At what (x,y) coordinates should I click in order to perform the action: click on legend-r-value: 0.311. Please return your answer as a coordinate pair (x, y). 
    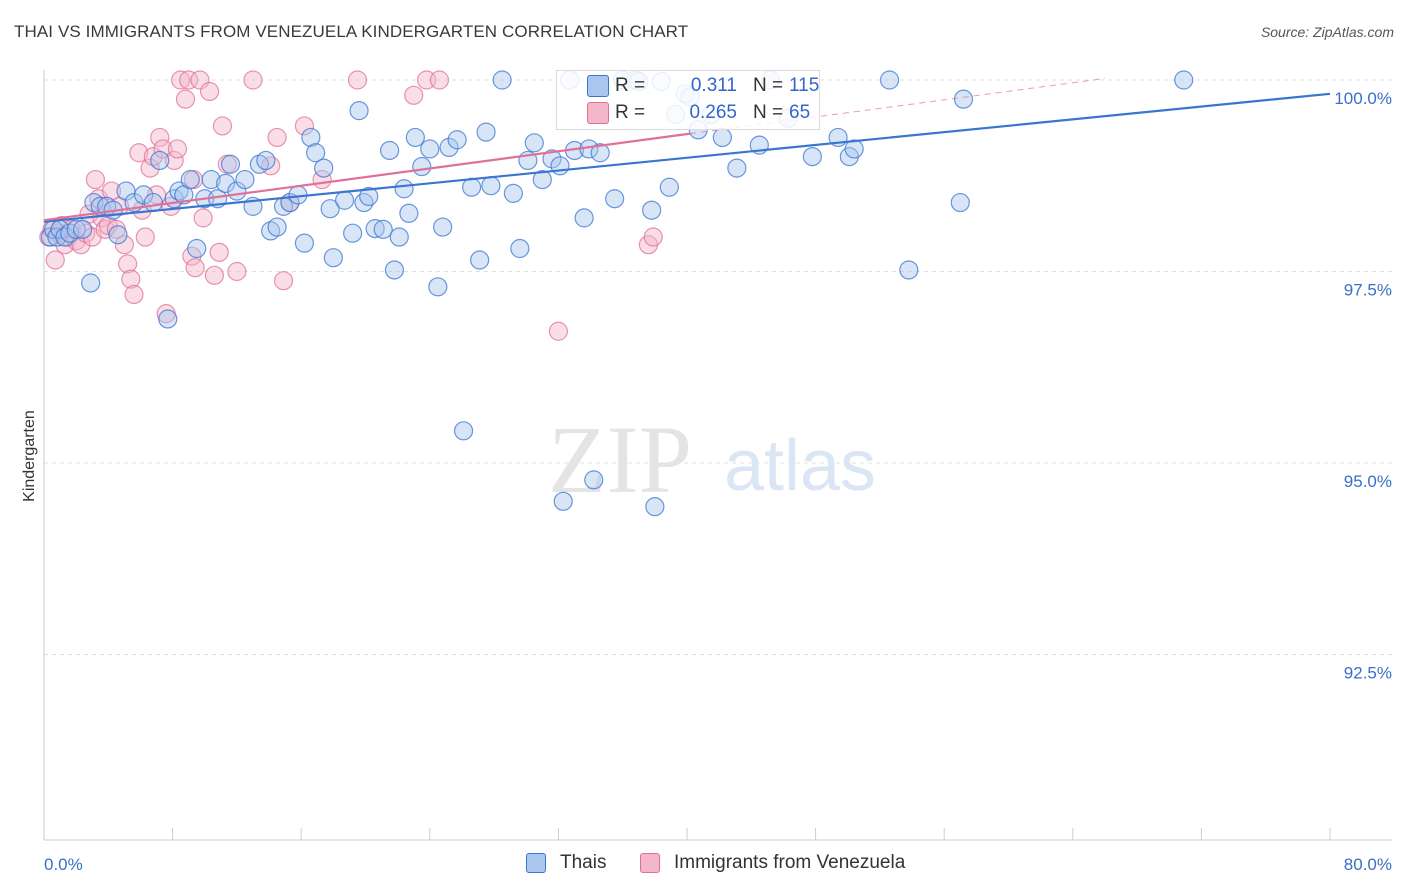
    Looking at the image, I should click on (713, 85).